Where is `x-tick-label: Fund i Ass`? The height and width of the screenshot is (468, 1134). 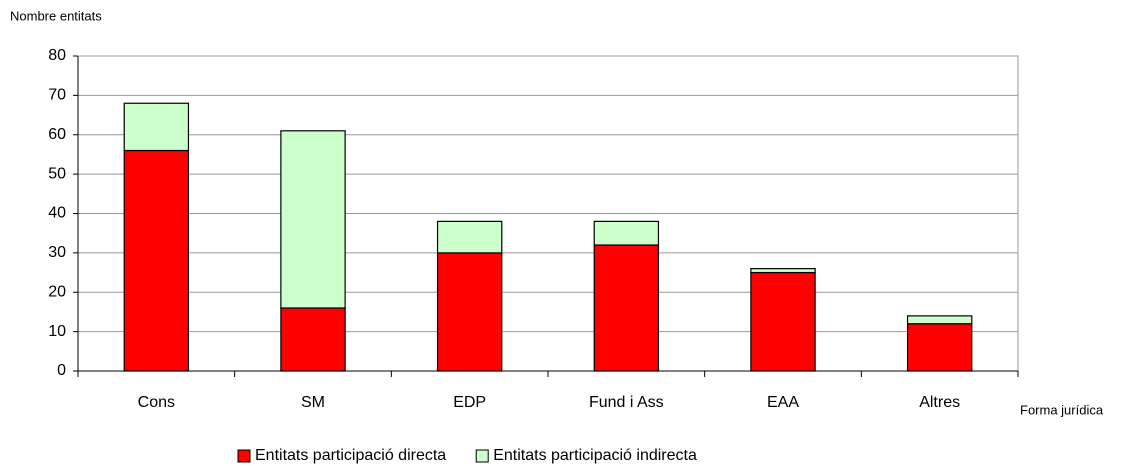
x-tick-label: Fund i Ass is located at coordinates (626, 402).